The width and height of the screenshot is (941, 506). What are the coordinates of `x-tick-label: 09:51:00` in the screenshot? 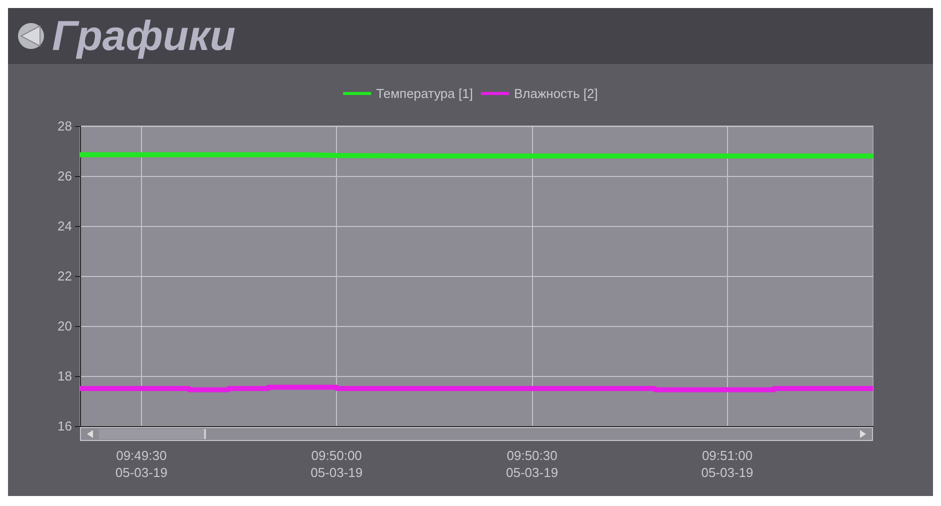 It's located at (727, 455).